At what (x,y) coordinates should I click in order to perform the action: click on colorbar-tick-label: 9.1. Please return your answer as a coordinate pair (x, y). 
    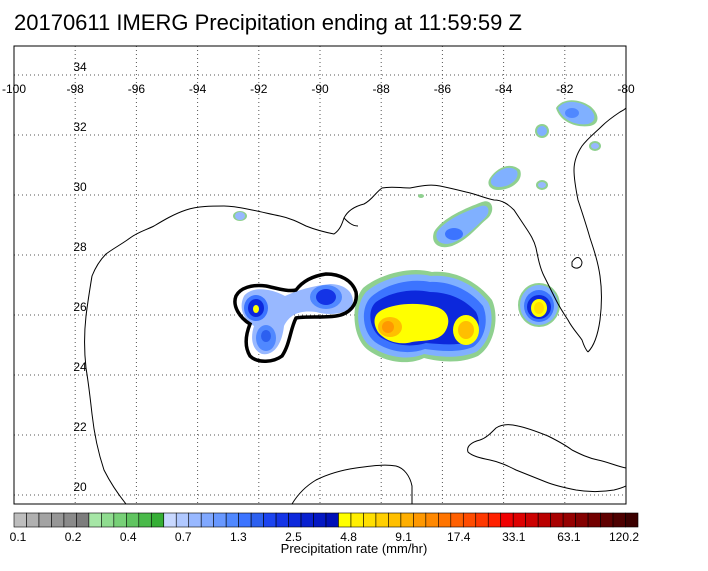
    Looking at the image, I should click on (403, 537).